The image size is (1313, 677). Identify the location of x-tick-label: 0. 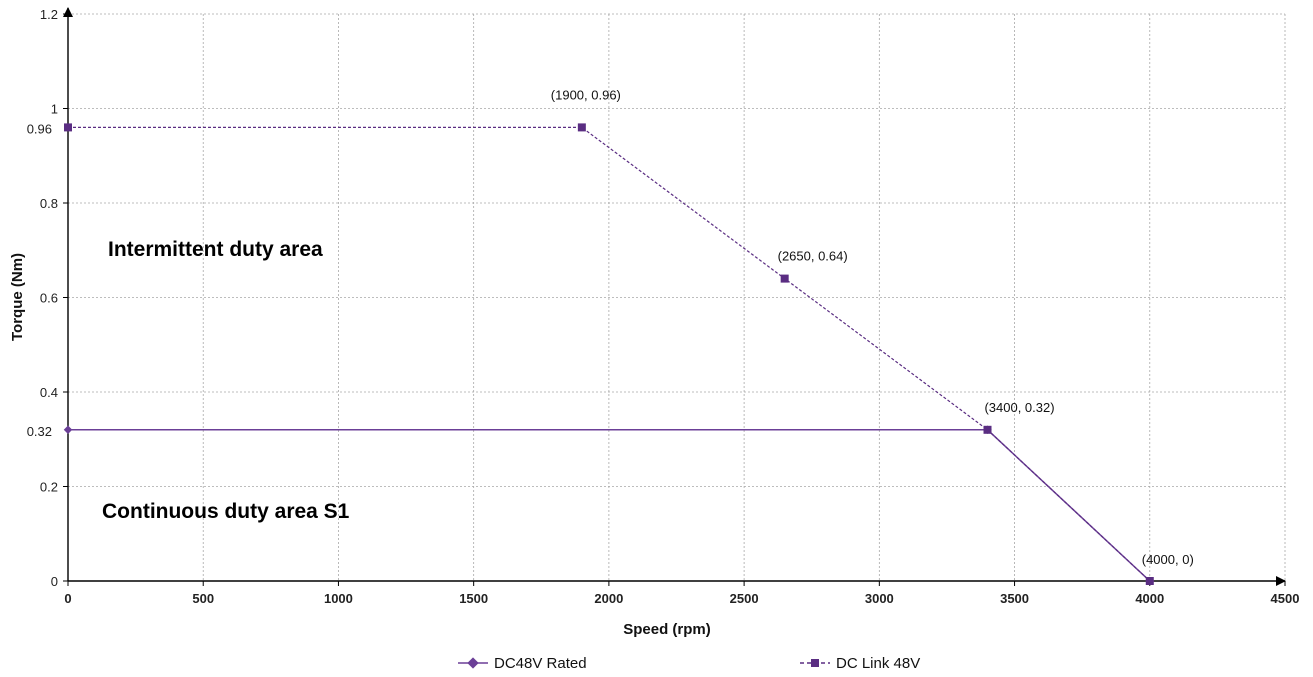
(67, 598).